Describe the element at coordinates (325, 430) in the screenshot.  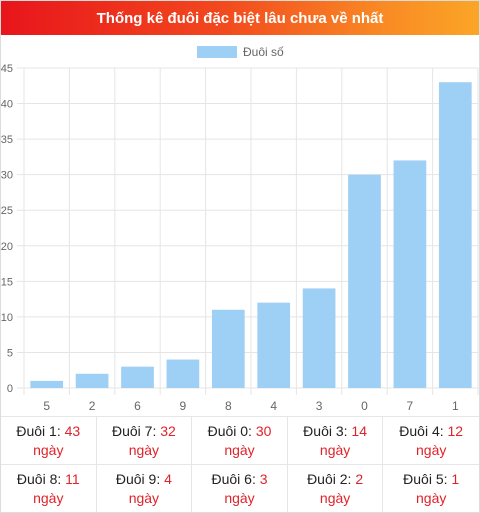
I see `stat-label: Đuôi 3:` at that location.